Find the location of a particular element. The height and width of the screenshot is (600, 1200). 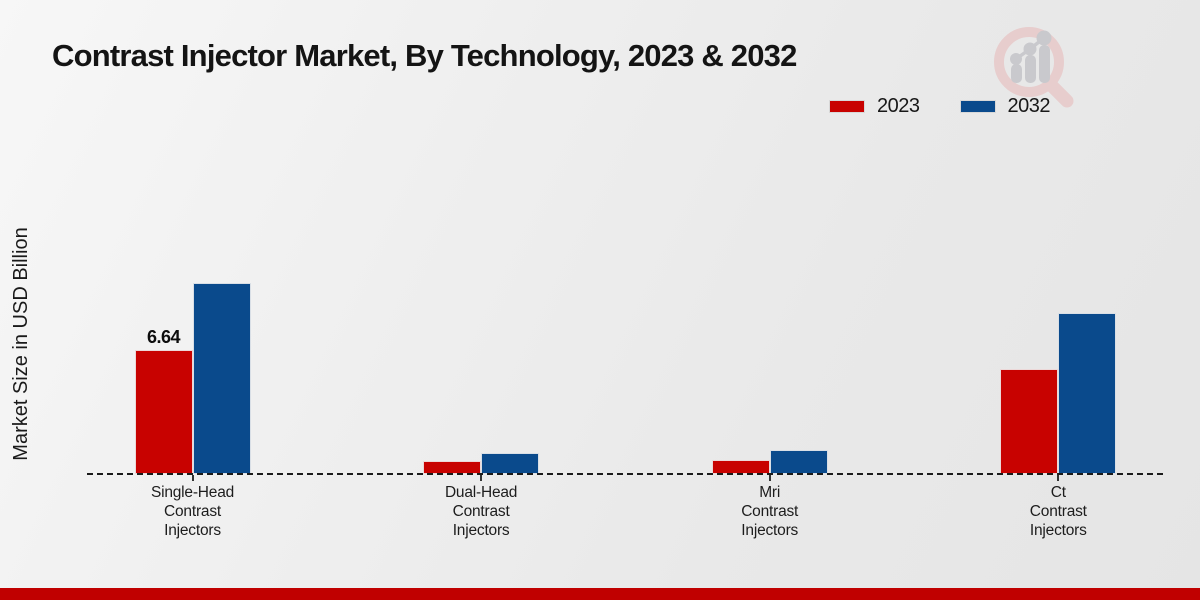

legend-item-2032: 2032 is located at coordinates (1005, 106).